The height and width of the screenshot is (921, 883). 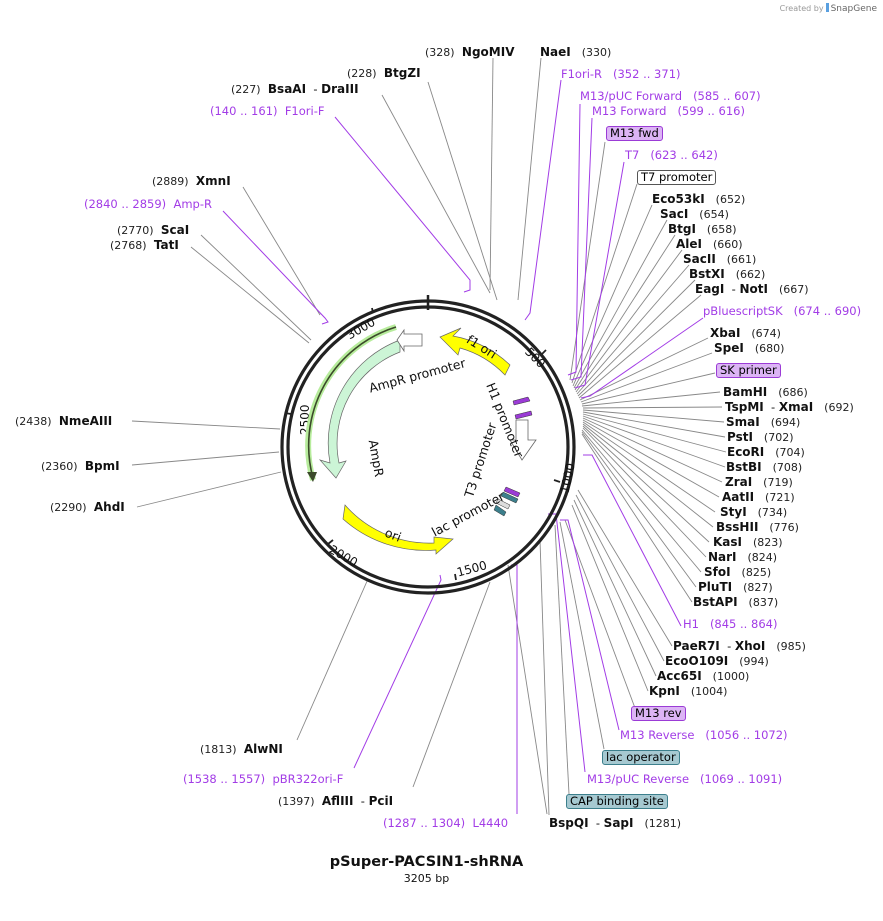 I want to click on scale-ticks, so click(x=422, y=444).